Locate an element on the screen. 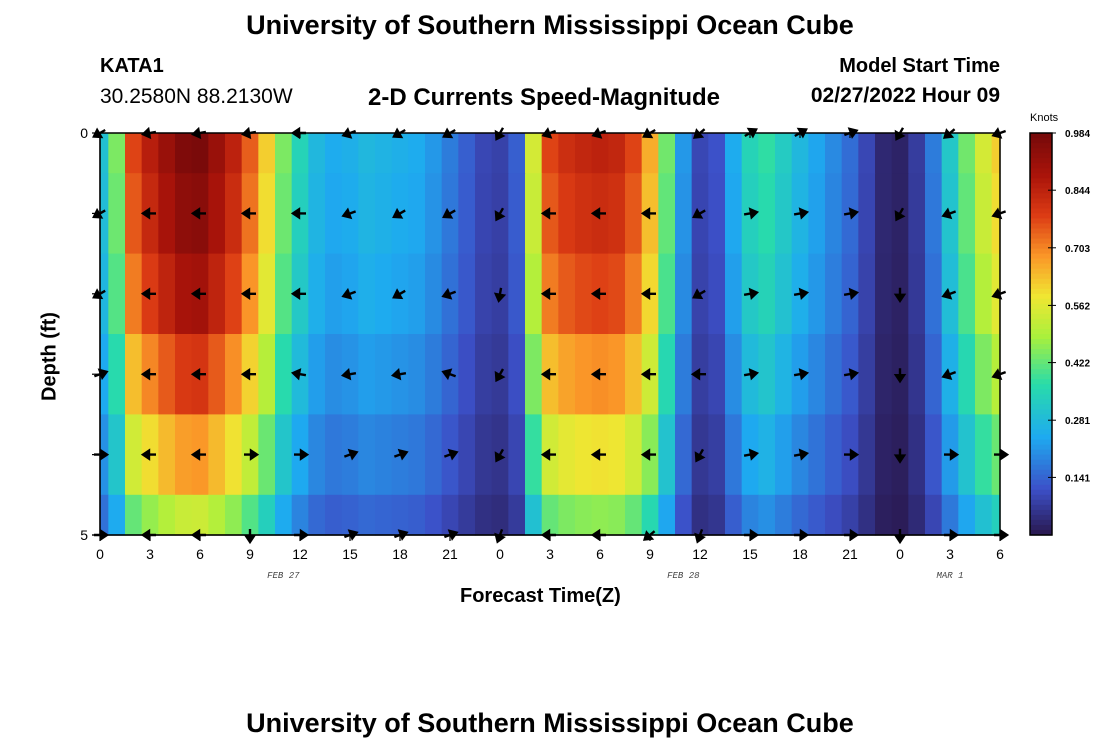 The height and width of the screenshot is (750, 1100). model-start-label: Model Start Time is located at coordinates (919, 66).